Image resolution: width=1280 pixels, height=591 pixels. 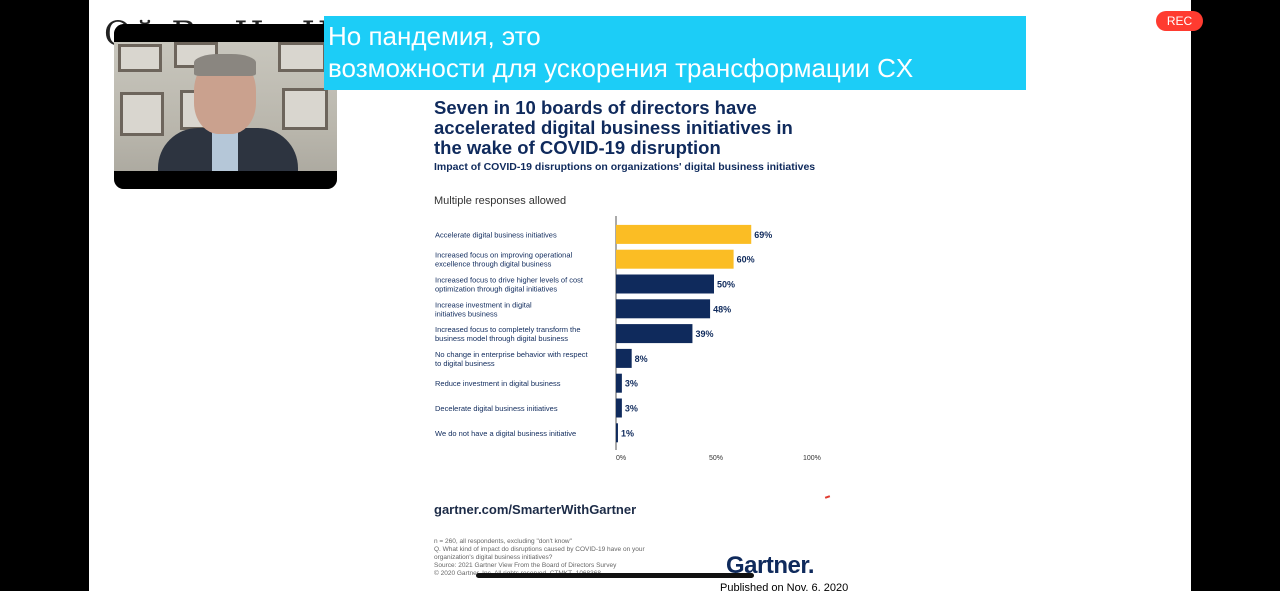 I want to click on chart-value-label: 8%, so click(x=641, y=359).